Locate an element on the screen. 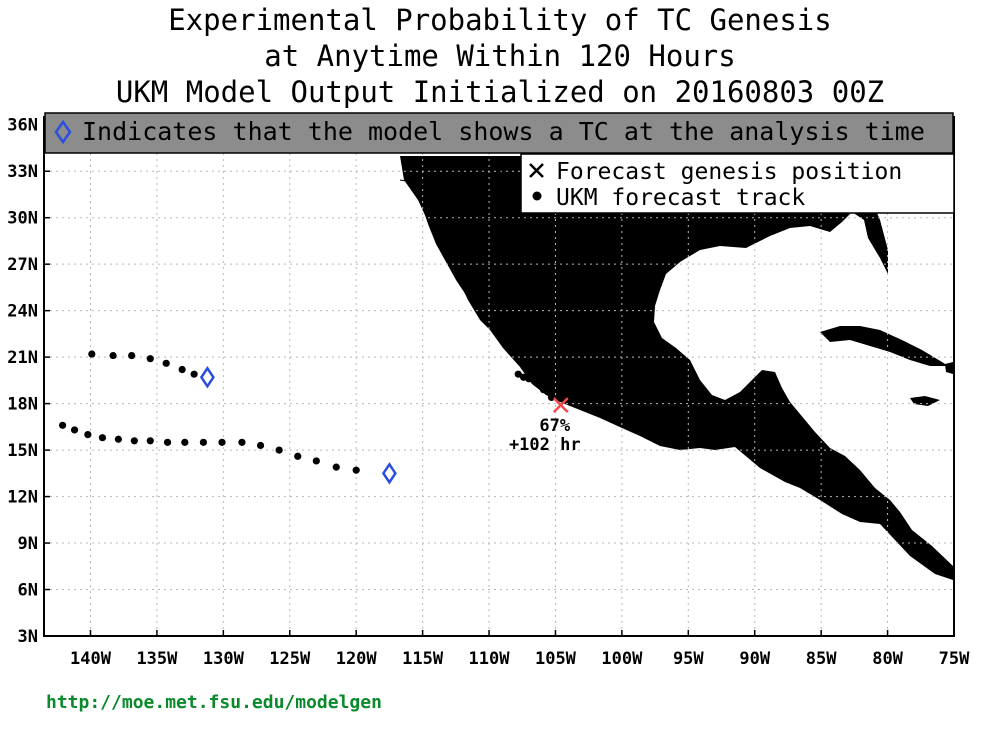 Image resolution: width=1000 pixels, height=750 pixels. y-tick-label: 12N is located at coordinates (22, 498).